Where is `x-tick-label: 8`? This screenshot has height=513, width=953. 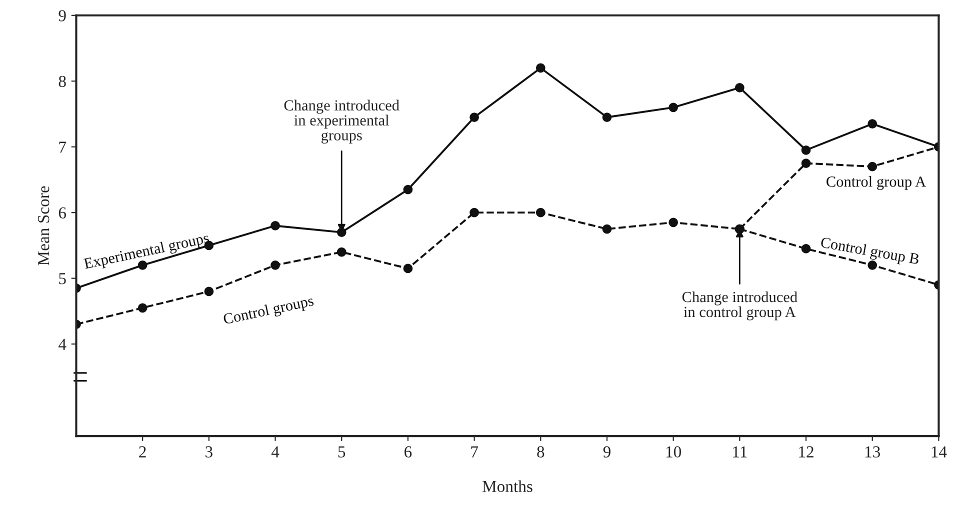 x-tick-label: 8 is located at coordinates (540, 452).